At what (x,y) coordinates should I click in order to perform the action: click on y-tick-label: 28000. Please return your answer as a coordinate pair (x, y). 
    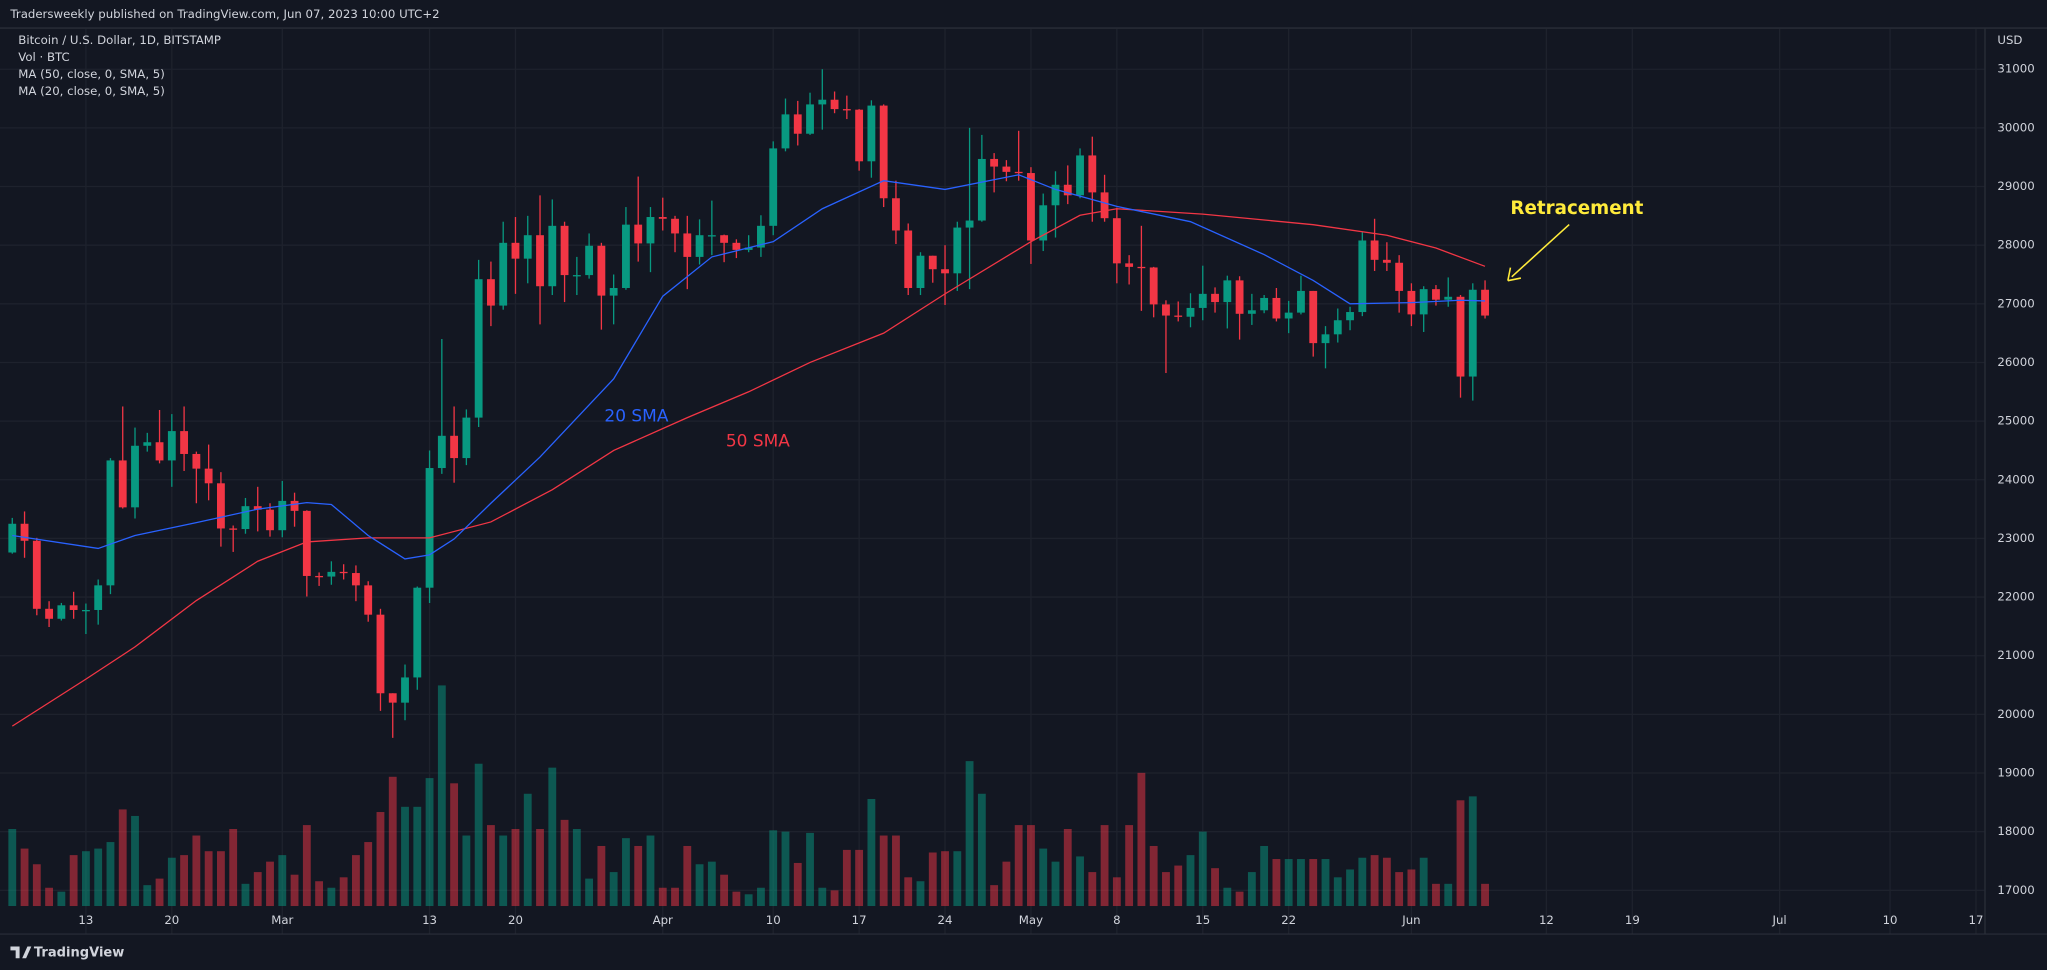
    Looking at the image, I should click on (2015, 245).